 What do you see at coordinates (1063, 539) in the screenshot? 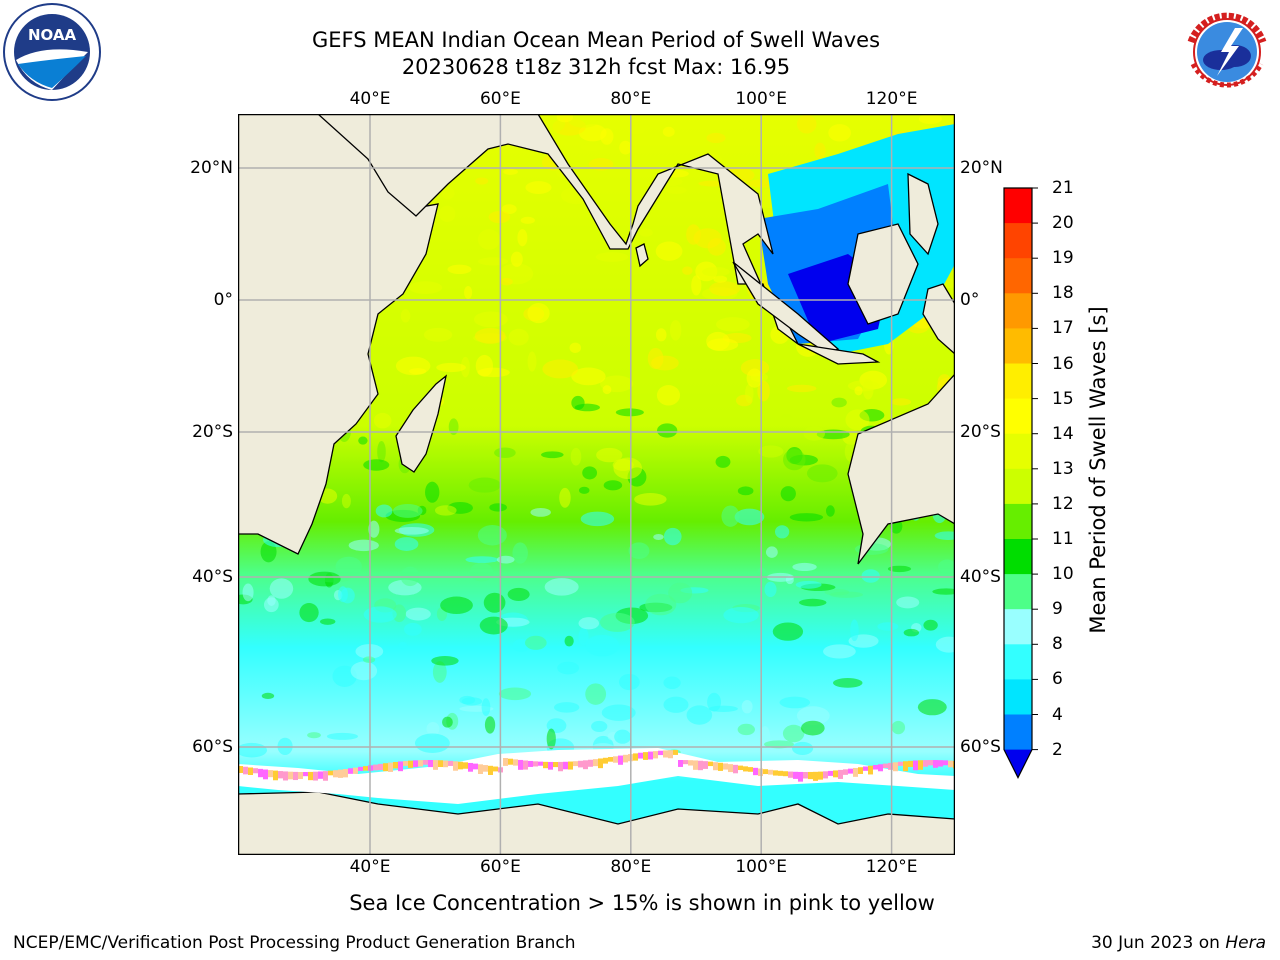
I see `colorbar-label: 11` at bounding box center [1063, 539].